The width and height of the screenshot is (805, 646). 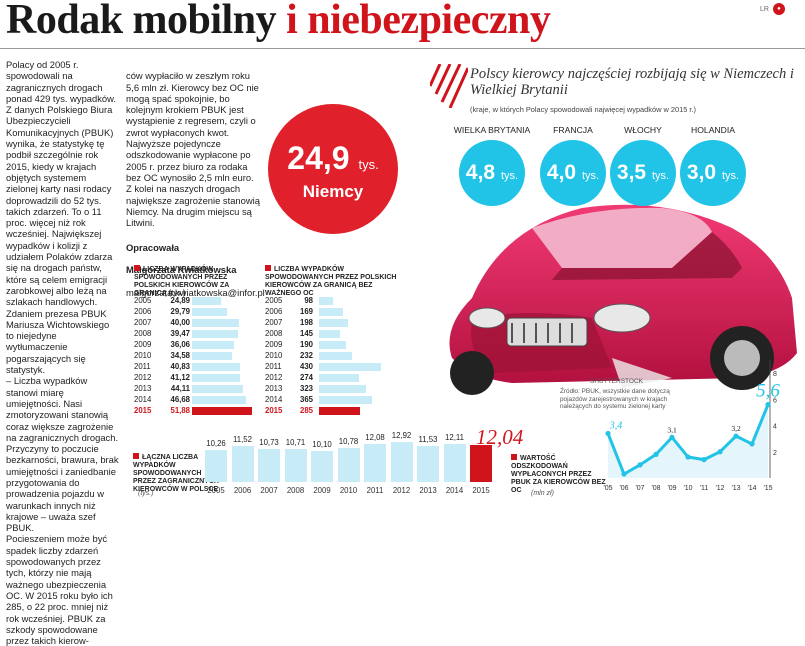 I want to click on chart-value-label: 285, so click(x=306, y=410).